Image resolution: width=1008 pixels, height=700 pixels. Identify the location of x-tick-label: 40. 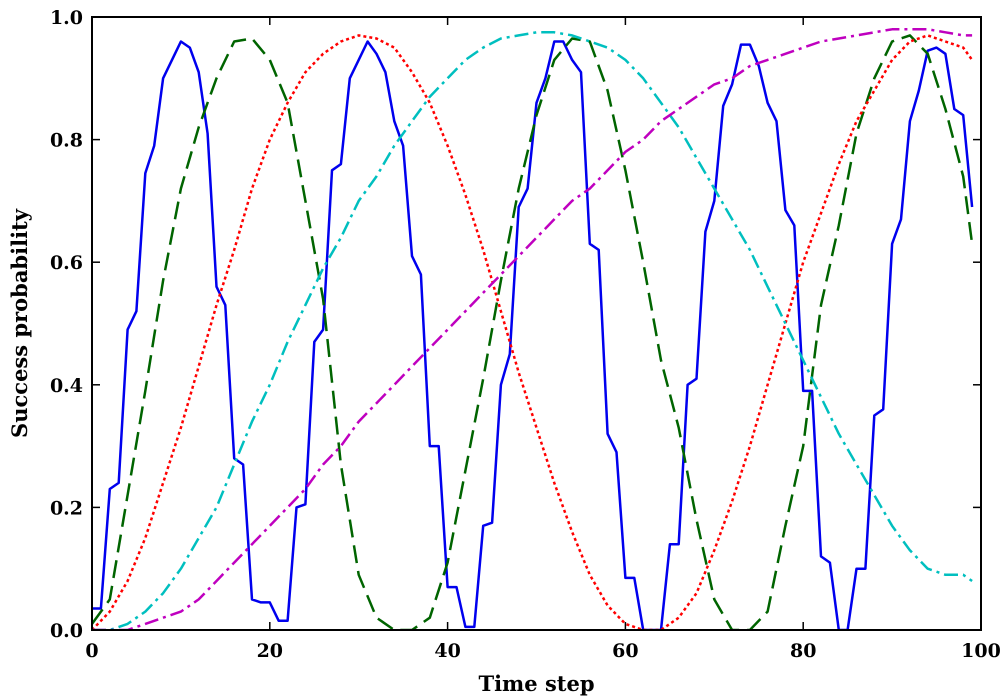
(447, 651).